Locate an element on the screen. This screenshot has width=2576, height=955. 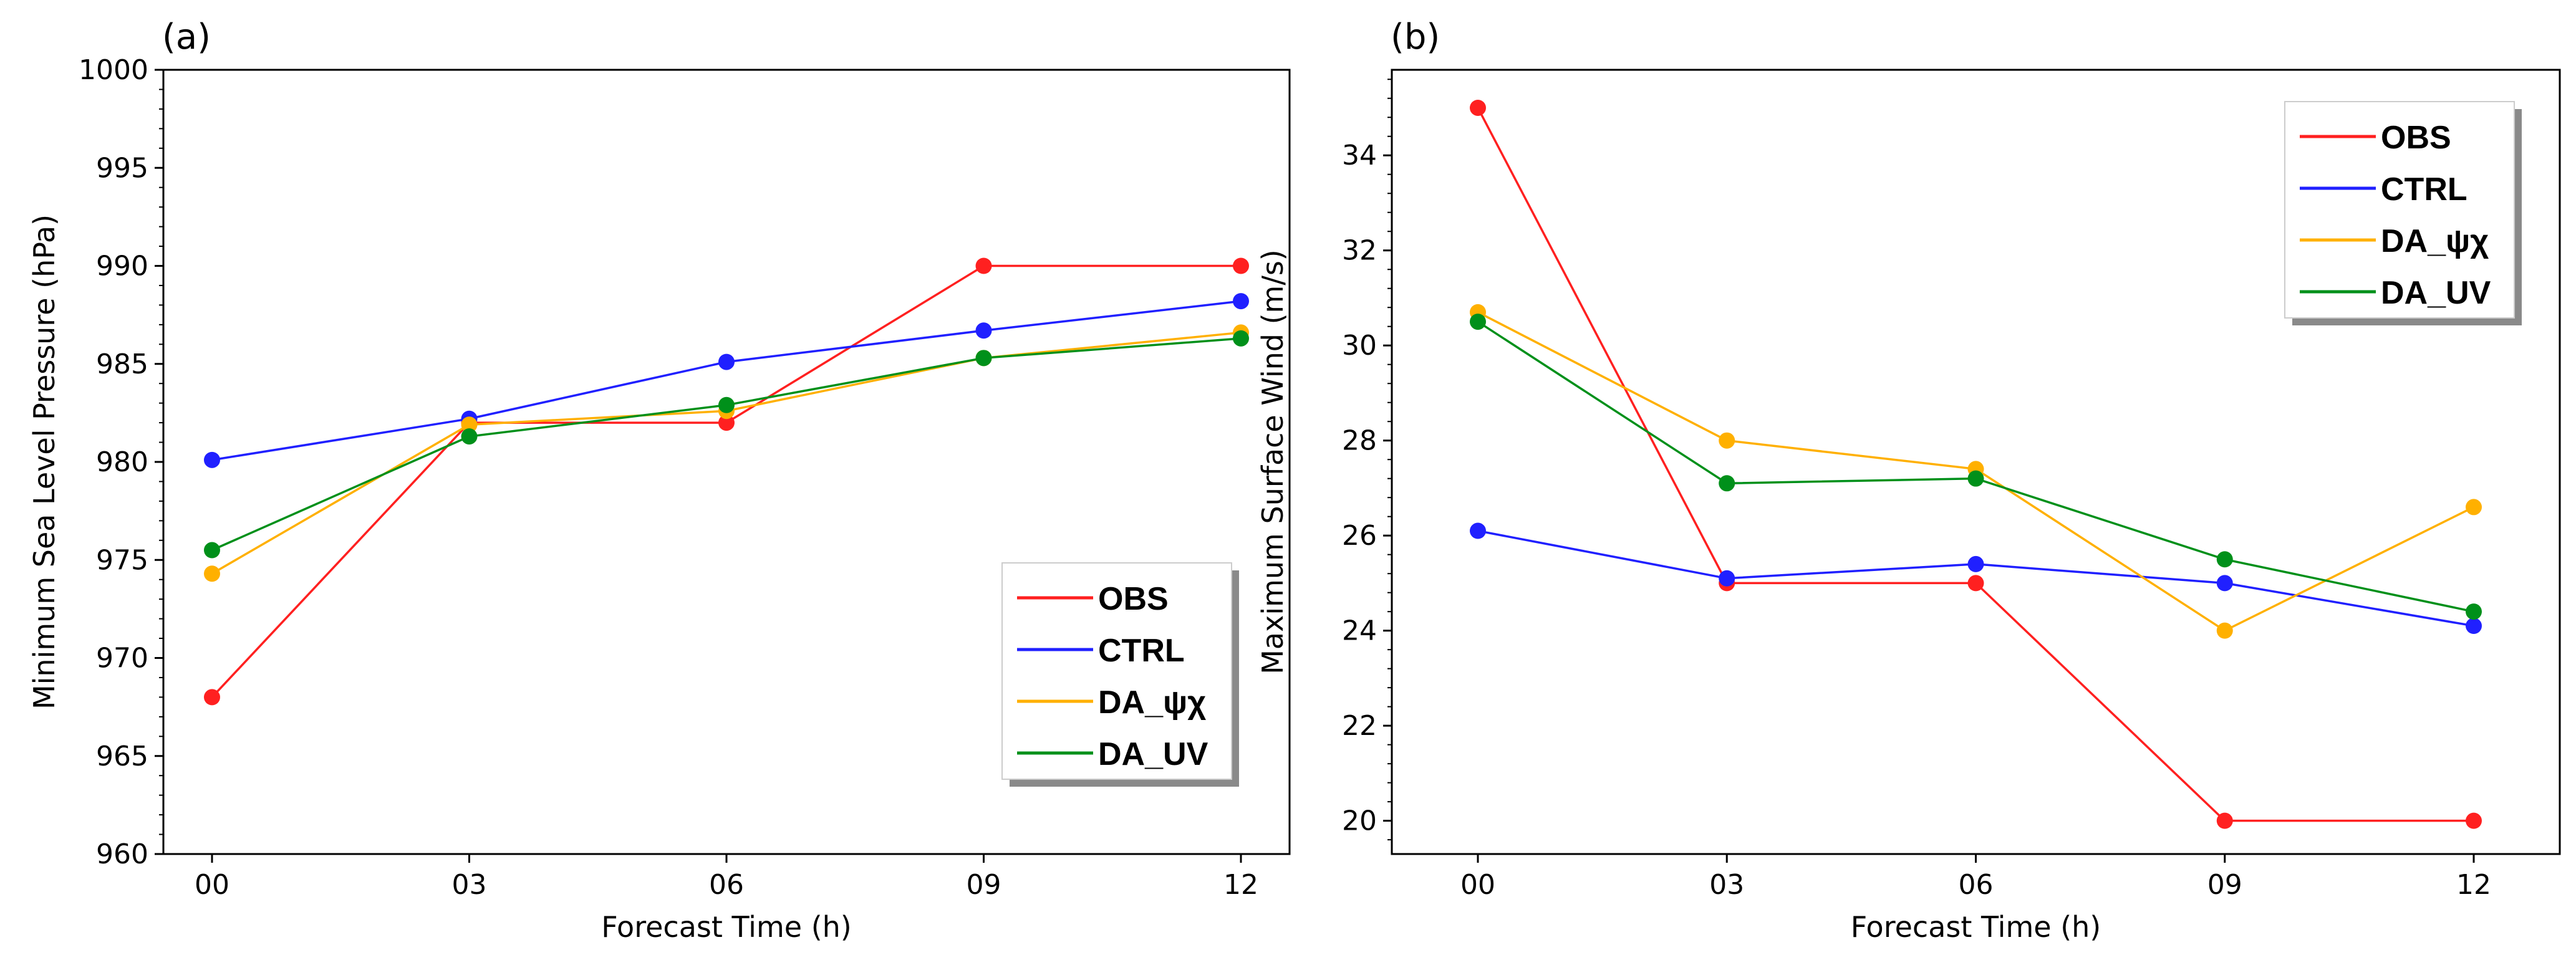
y-tick-label: 965 is located at coordinates (122, 756).